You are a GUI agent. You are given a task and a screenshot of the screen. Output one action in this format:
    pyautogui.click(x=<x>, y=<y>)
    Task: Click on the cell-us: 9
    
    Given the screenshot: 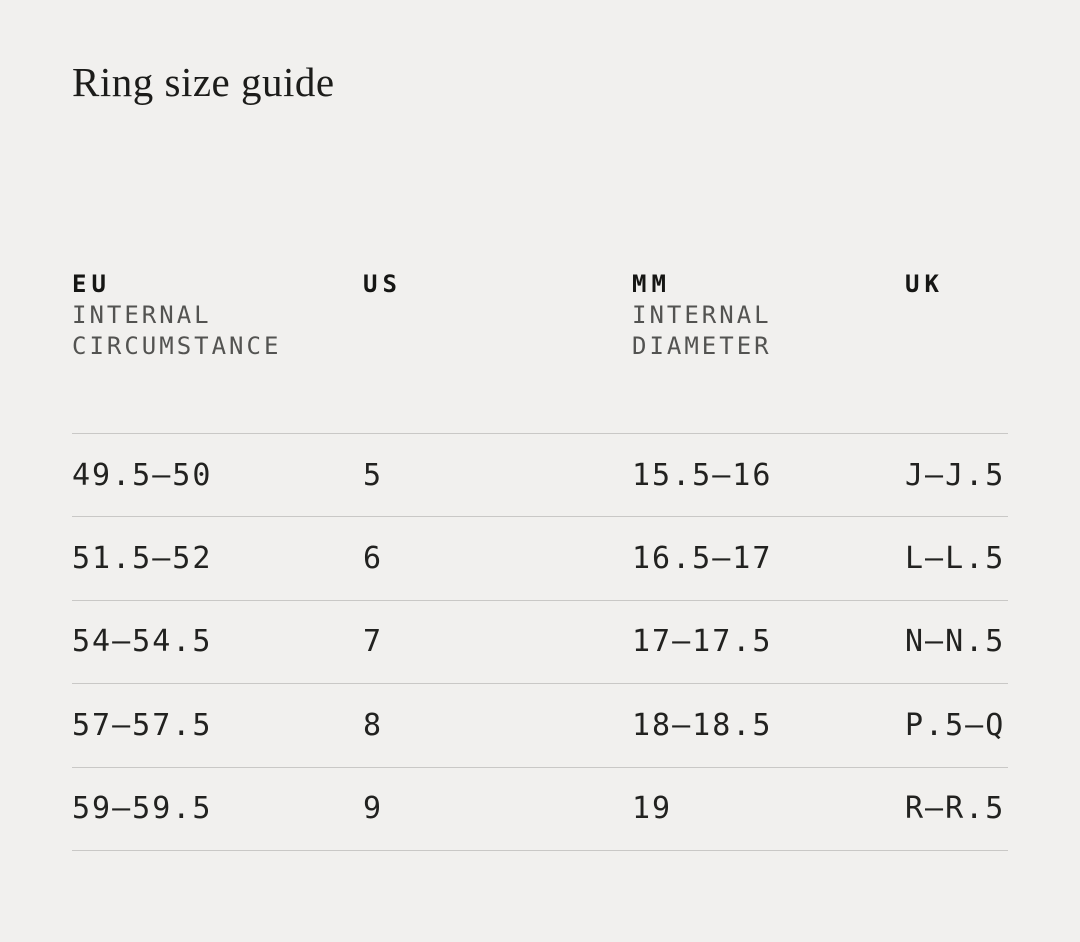 What is the action you would take?
    pyautogui.click(x=373, y=809)
    